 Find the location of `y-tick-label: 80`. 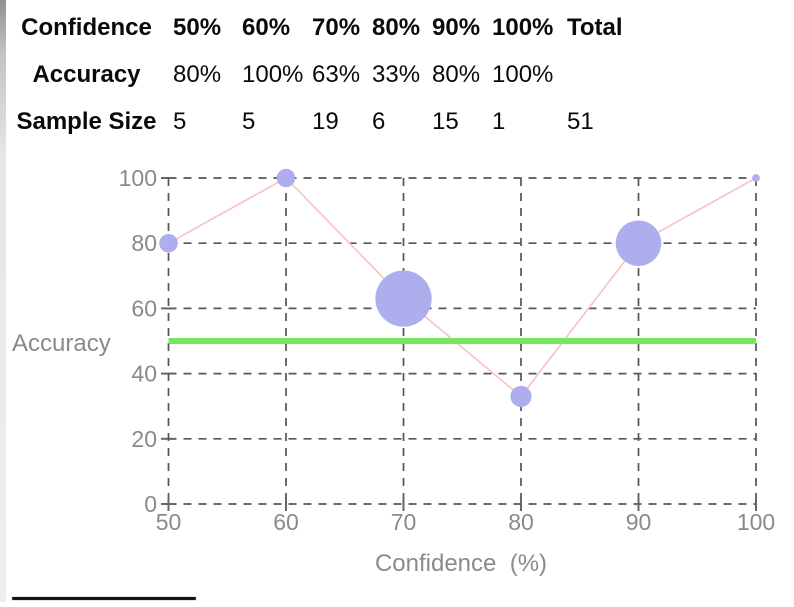

y-tick-label: 80 is located at coordinates (144, 243).